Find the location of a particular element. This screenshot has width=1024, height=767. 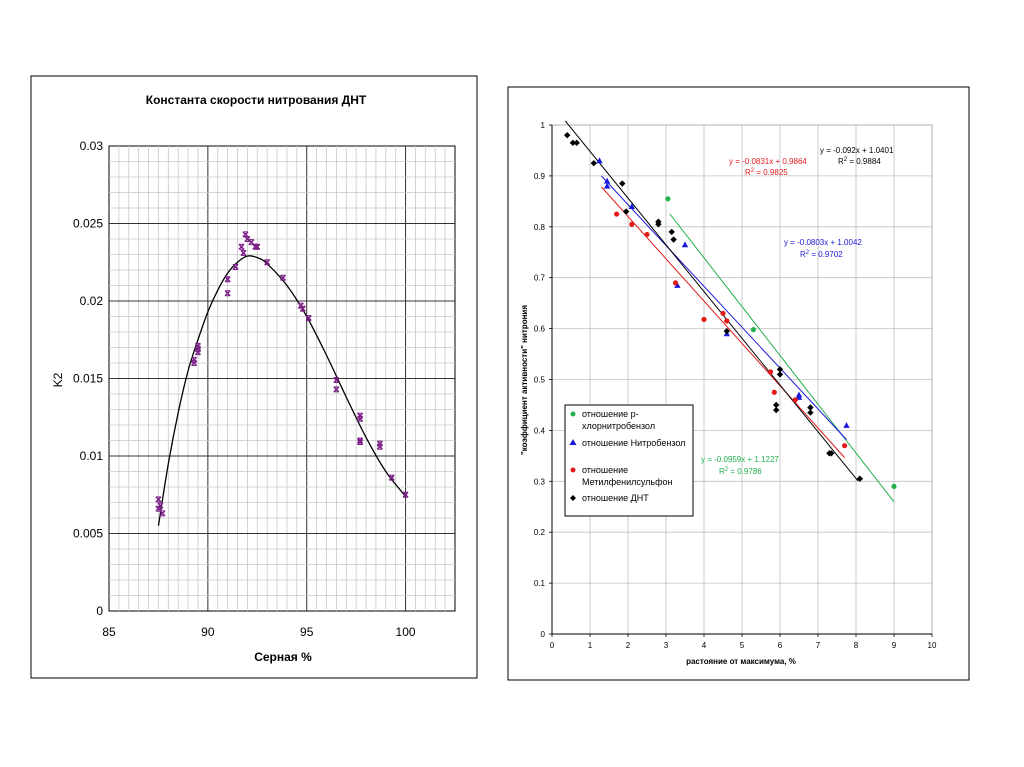

right-x-tick-label: 0 is located at coordinates (552, 645).